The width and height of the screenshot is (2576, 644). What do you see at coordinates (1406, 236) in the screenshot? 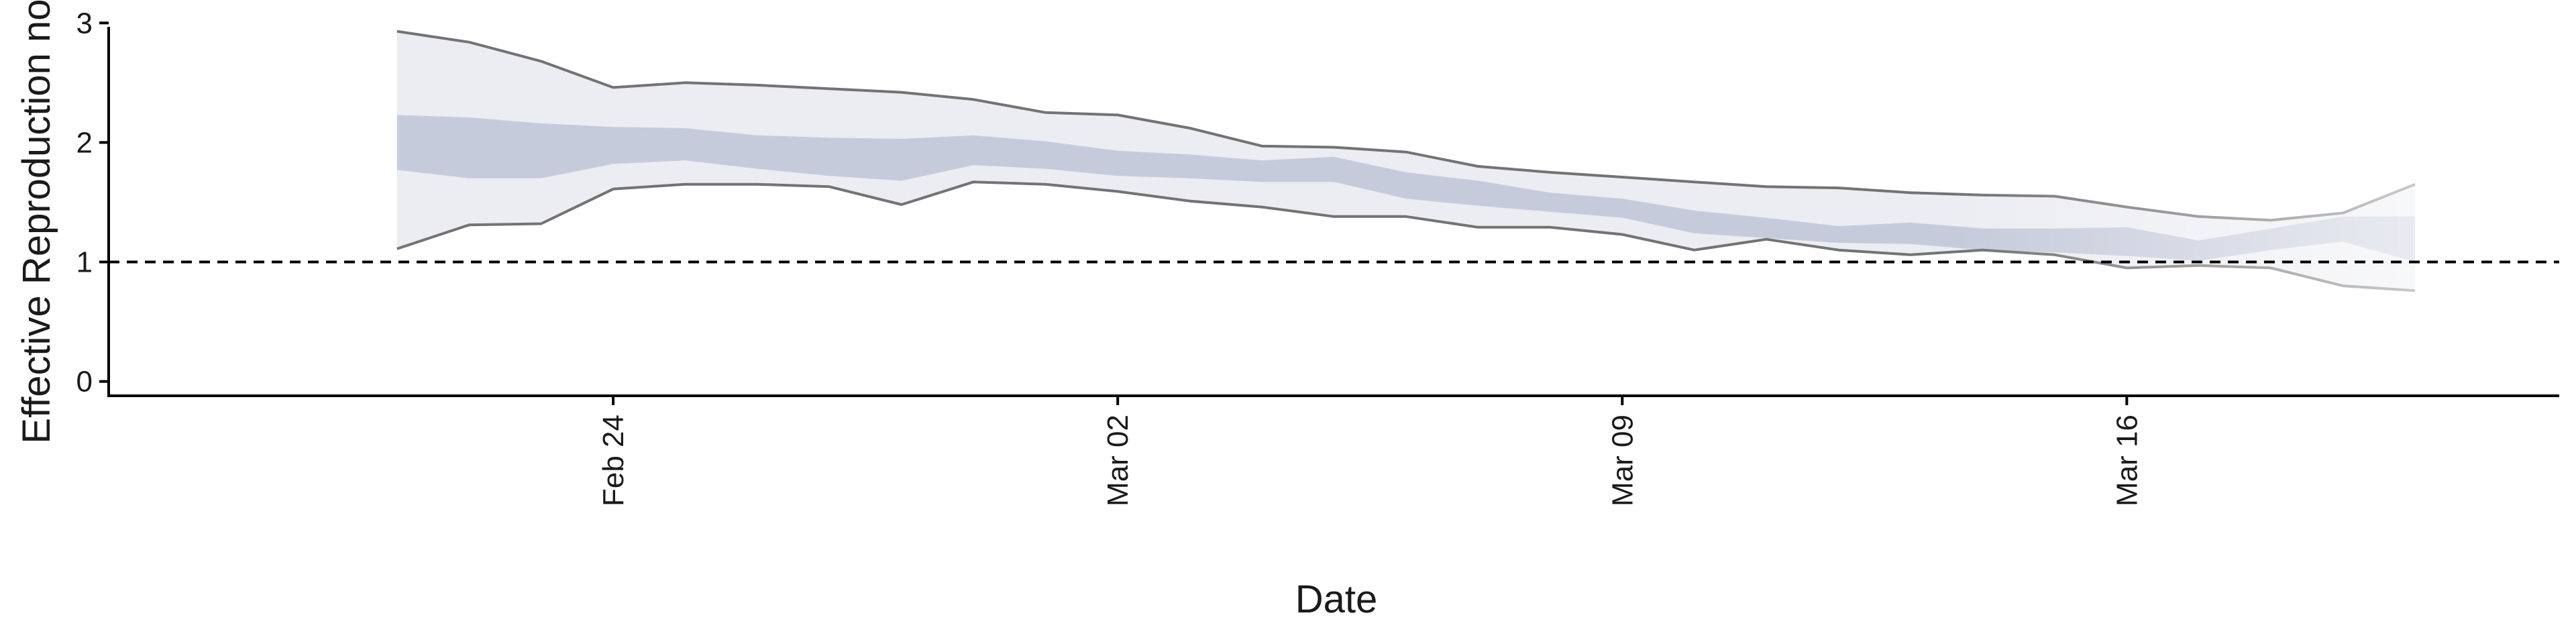
I see `lower-bound-line` at bounding box center [1406, 236].